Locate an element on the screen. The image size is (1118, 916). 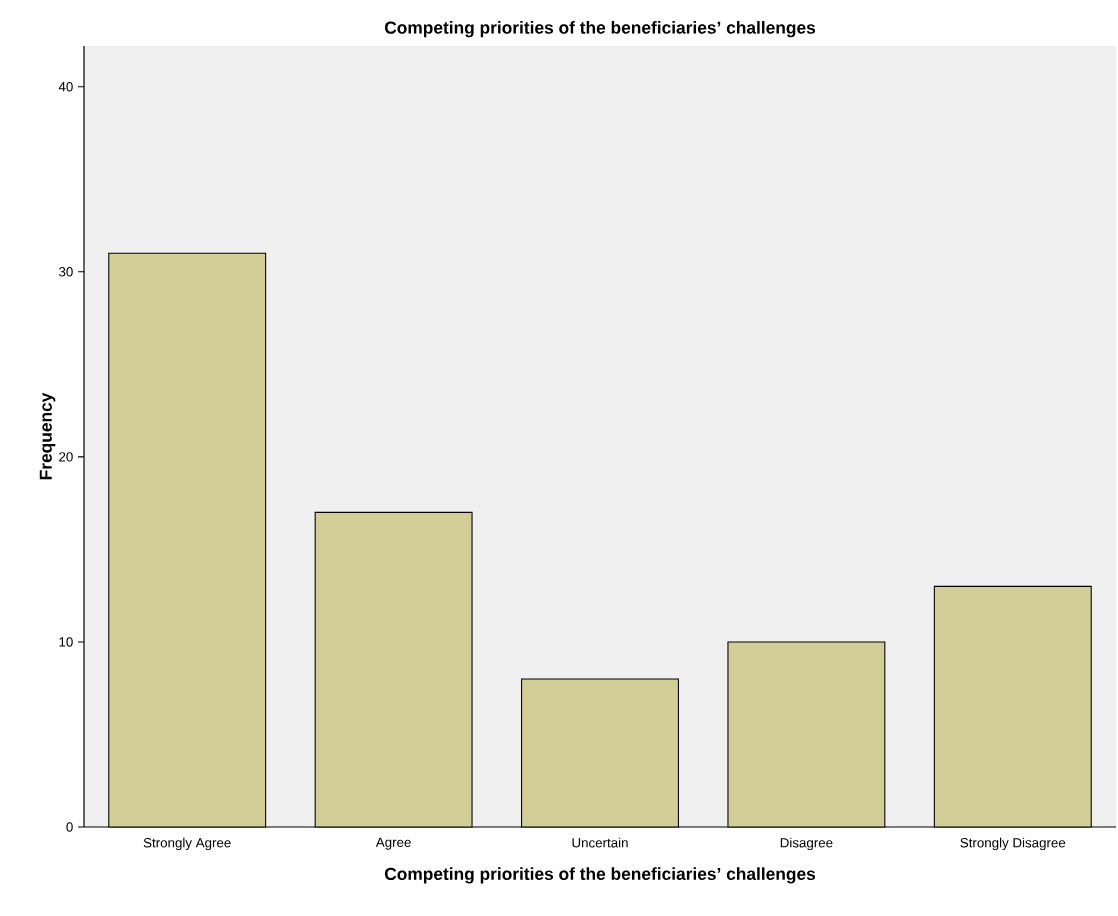
y-tick-label: 30 is located at coordinates (65, 272).